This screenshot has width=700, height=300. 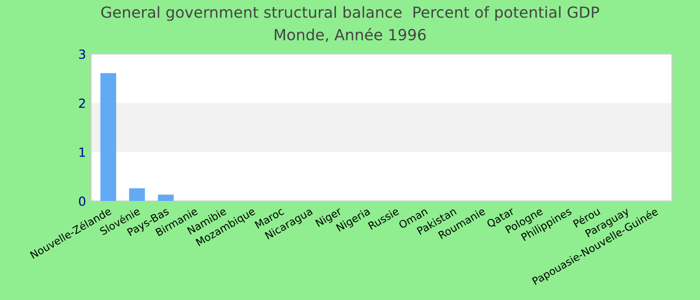 What do you see at coordinates (82, 152) in the screenshot?
I see `y-tick-label: 1` at bounding box center [82, 152].